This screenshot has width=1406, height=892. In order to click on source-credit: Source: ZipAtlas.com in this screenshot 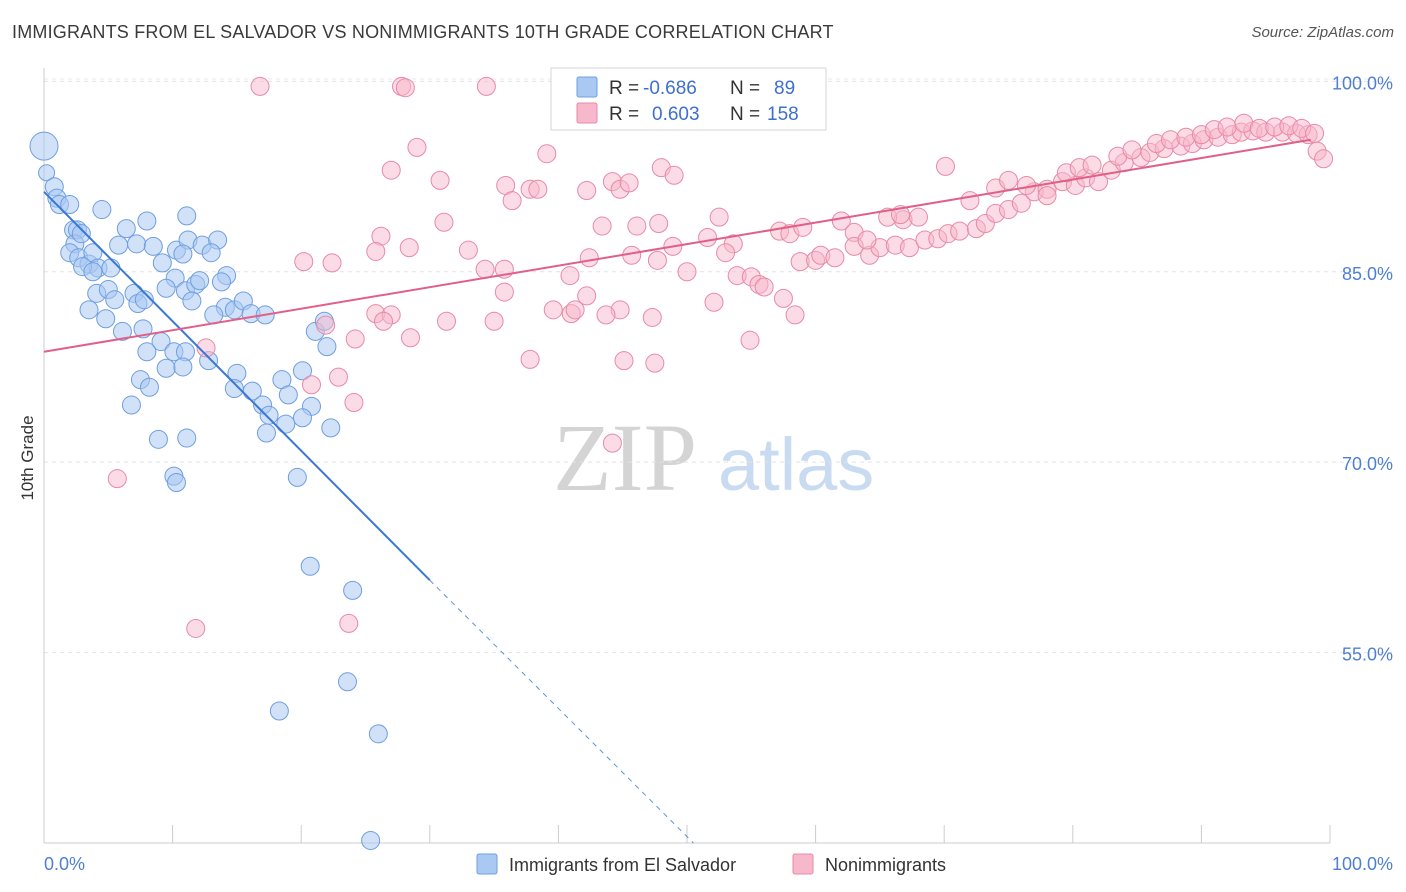, I will do `click(1322, 32)`.